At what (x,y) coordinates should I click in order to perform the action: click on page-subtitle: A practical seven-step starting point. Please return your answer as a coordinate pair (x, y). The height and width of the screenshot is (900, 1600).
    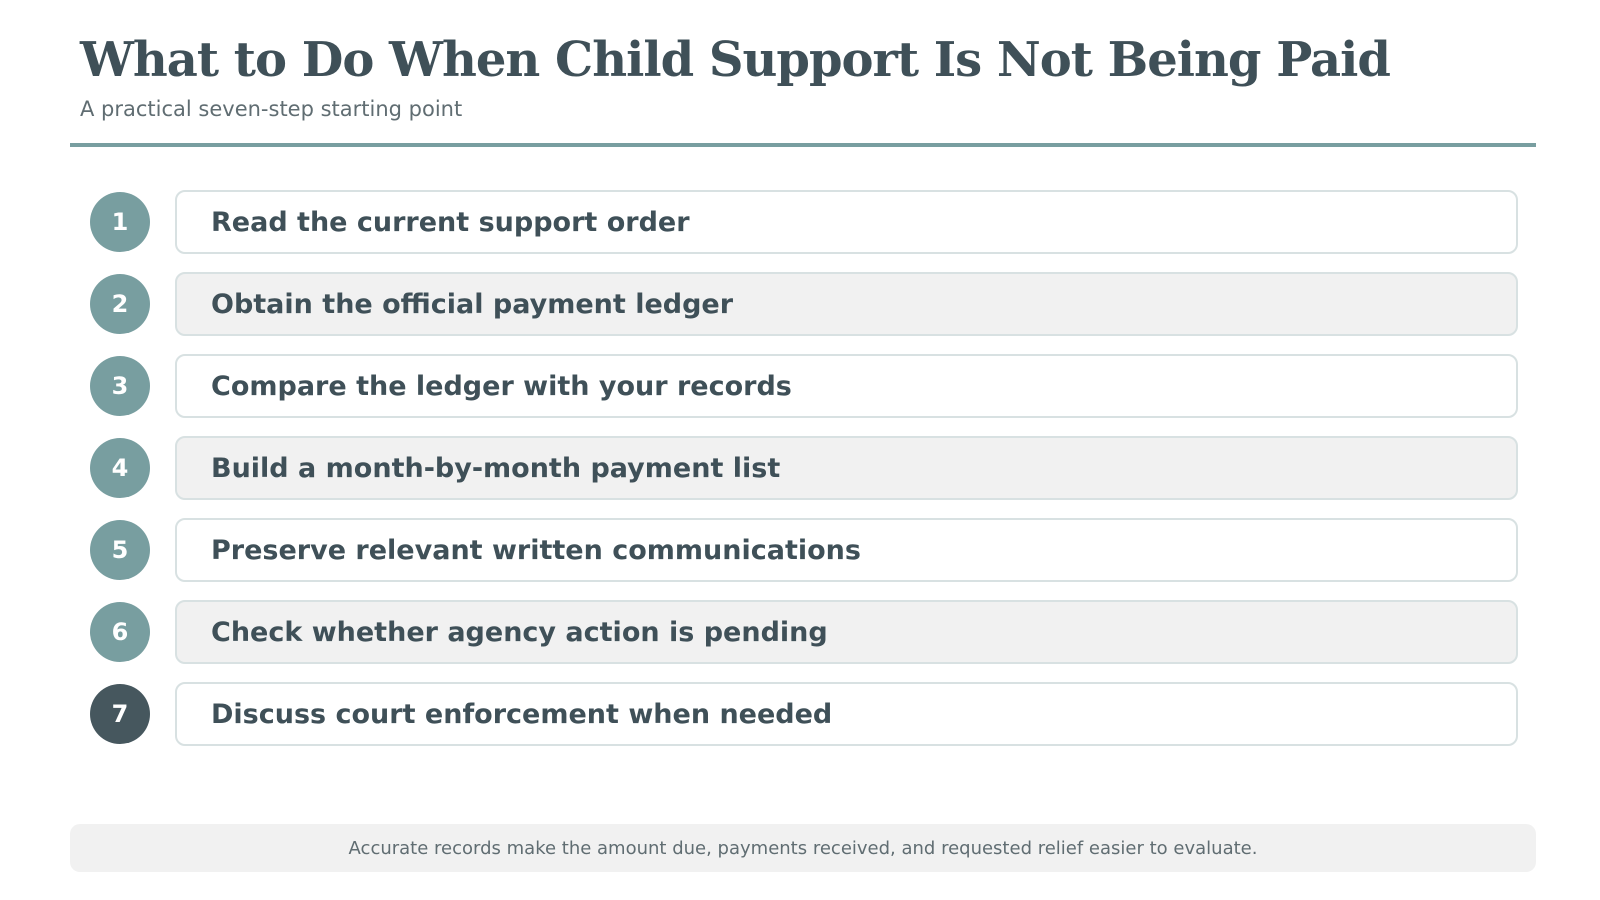
    Looking at the image, I should click on (271, 109).